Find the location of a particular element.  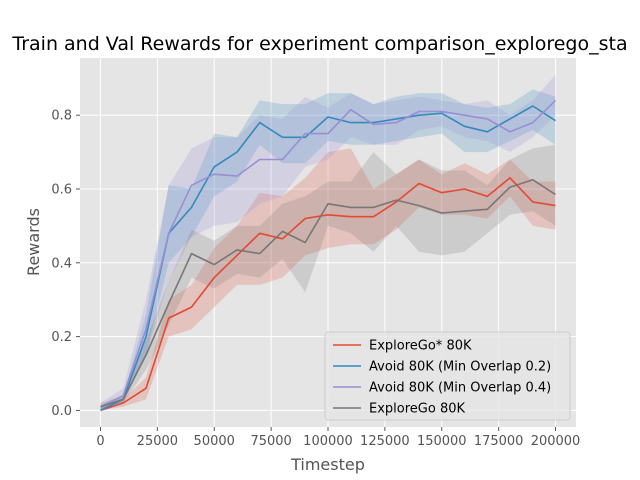

x-tick-label: 175000 is located at coordinates (499, 441).